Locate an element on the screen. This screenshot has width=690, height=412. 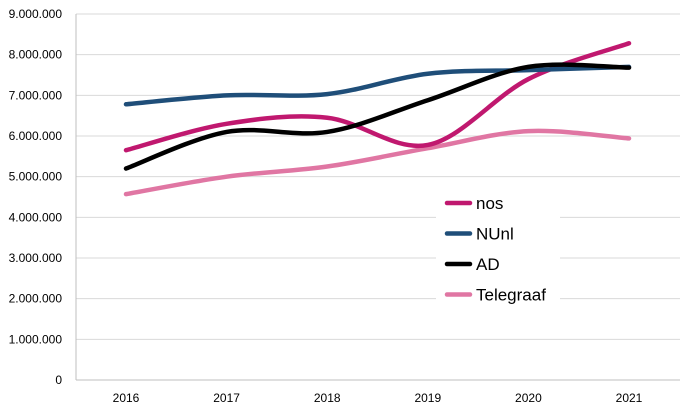
x-tick-label: 2020 is located at coordinates (528, 398).